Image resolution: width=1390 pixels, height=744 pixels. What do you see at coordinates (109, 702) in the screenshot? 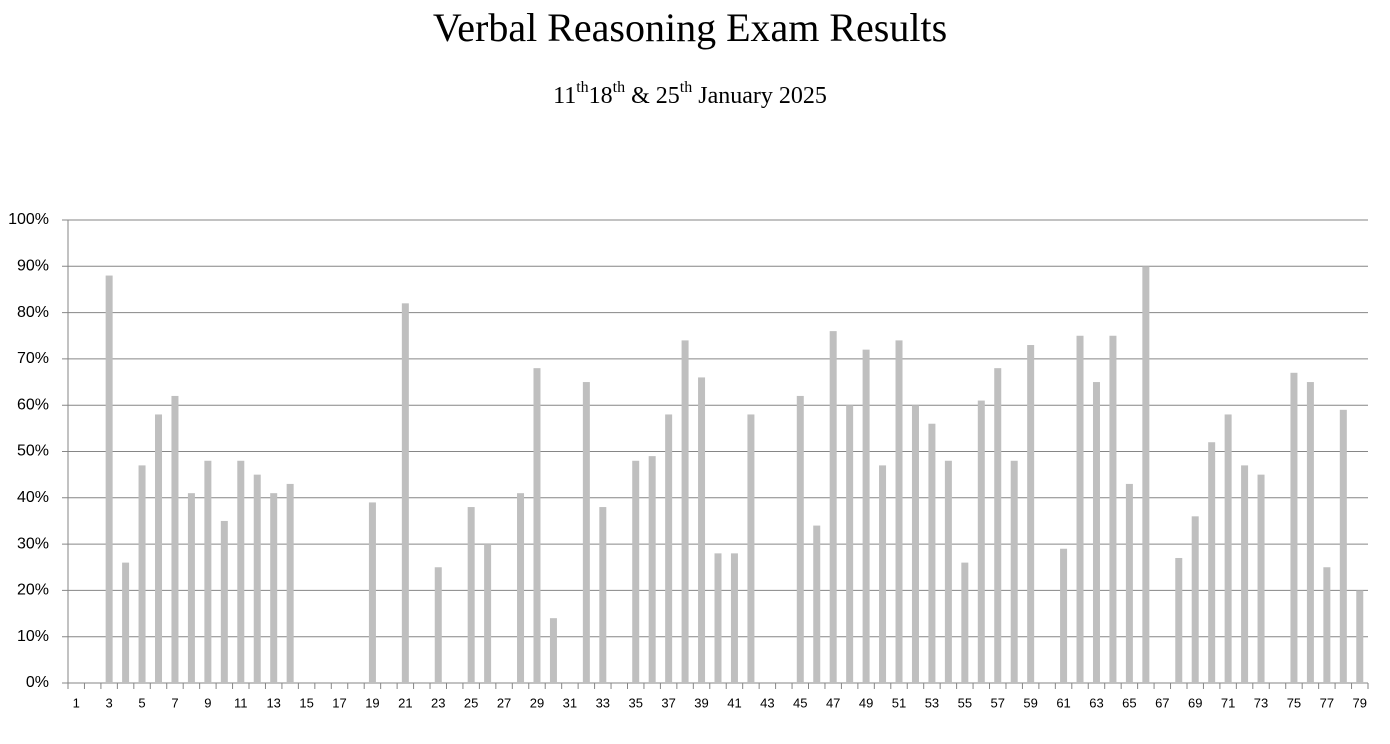
I see `x-tick-label: 3` at bounding box center [109, 702].